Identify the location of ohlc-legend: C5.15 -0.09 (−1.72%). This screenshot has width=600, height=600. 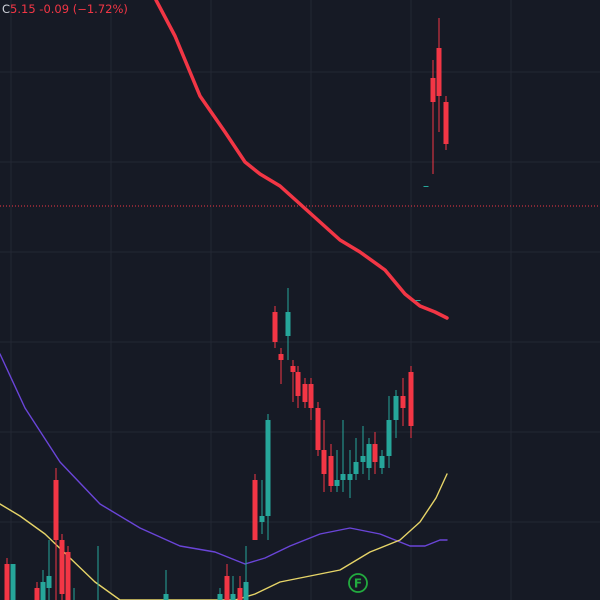
(65, 9).